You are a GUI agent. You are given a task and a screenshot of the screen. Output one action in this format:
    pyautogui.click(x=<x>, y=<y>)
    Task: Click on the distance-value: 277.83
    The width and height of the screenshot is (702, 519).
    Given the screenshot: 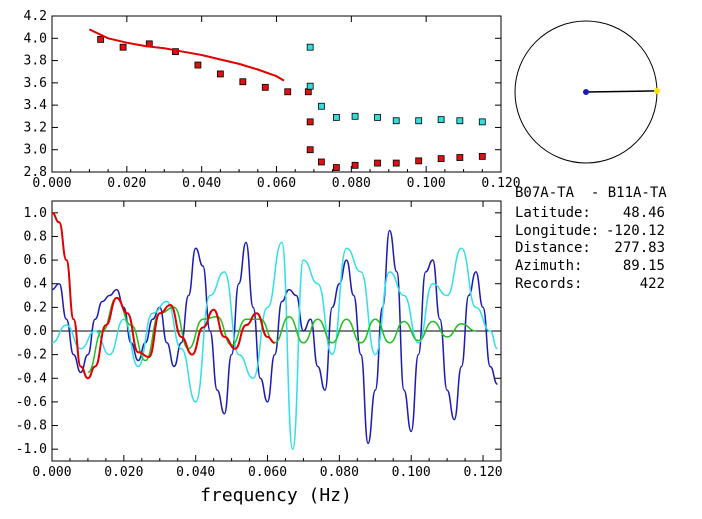 What is the action you would take?
    pyautogui.click(x=639, y=248)
    